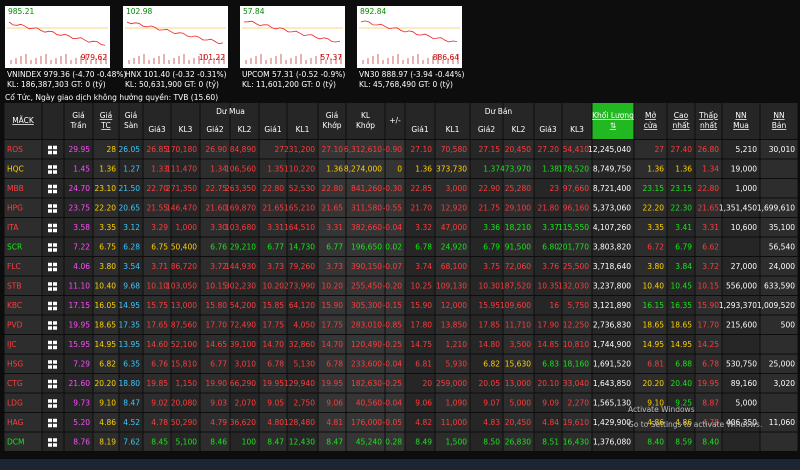 The height and width of the screenshot is (470, 800). What do you see at coordinates (15, 402) in the screenshot?
I see `symbol: LDG` at bounding box center [15, 402].